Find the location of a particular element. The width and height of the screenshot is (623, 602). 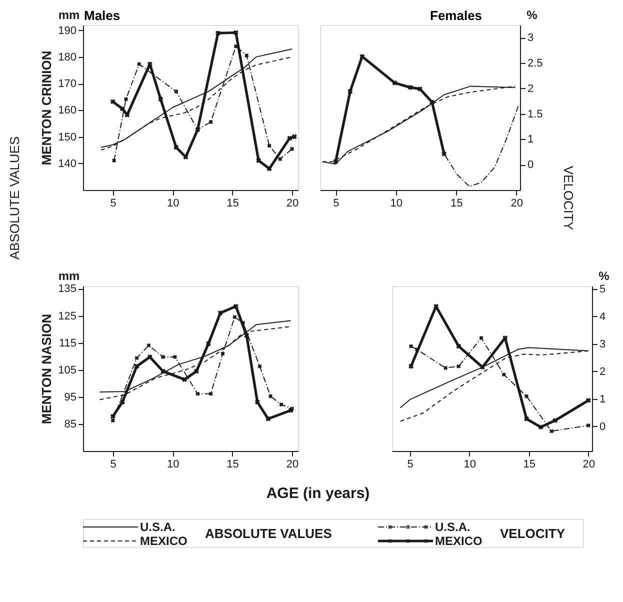

y-tick-label: 135 is located at coordinates (67, 289).